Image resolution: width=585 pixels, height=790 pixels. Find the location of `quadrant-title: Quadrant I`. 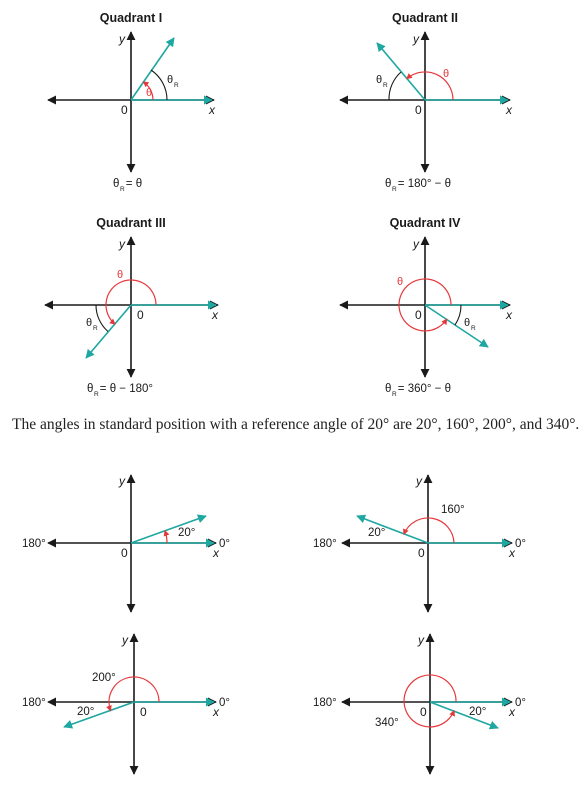

quadrant-title: Quadrant I is located at coordinates (131, 18).